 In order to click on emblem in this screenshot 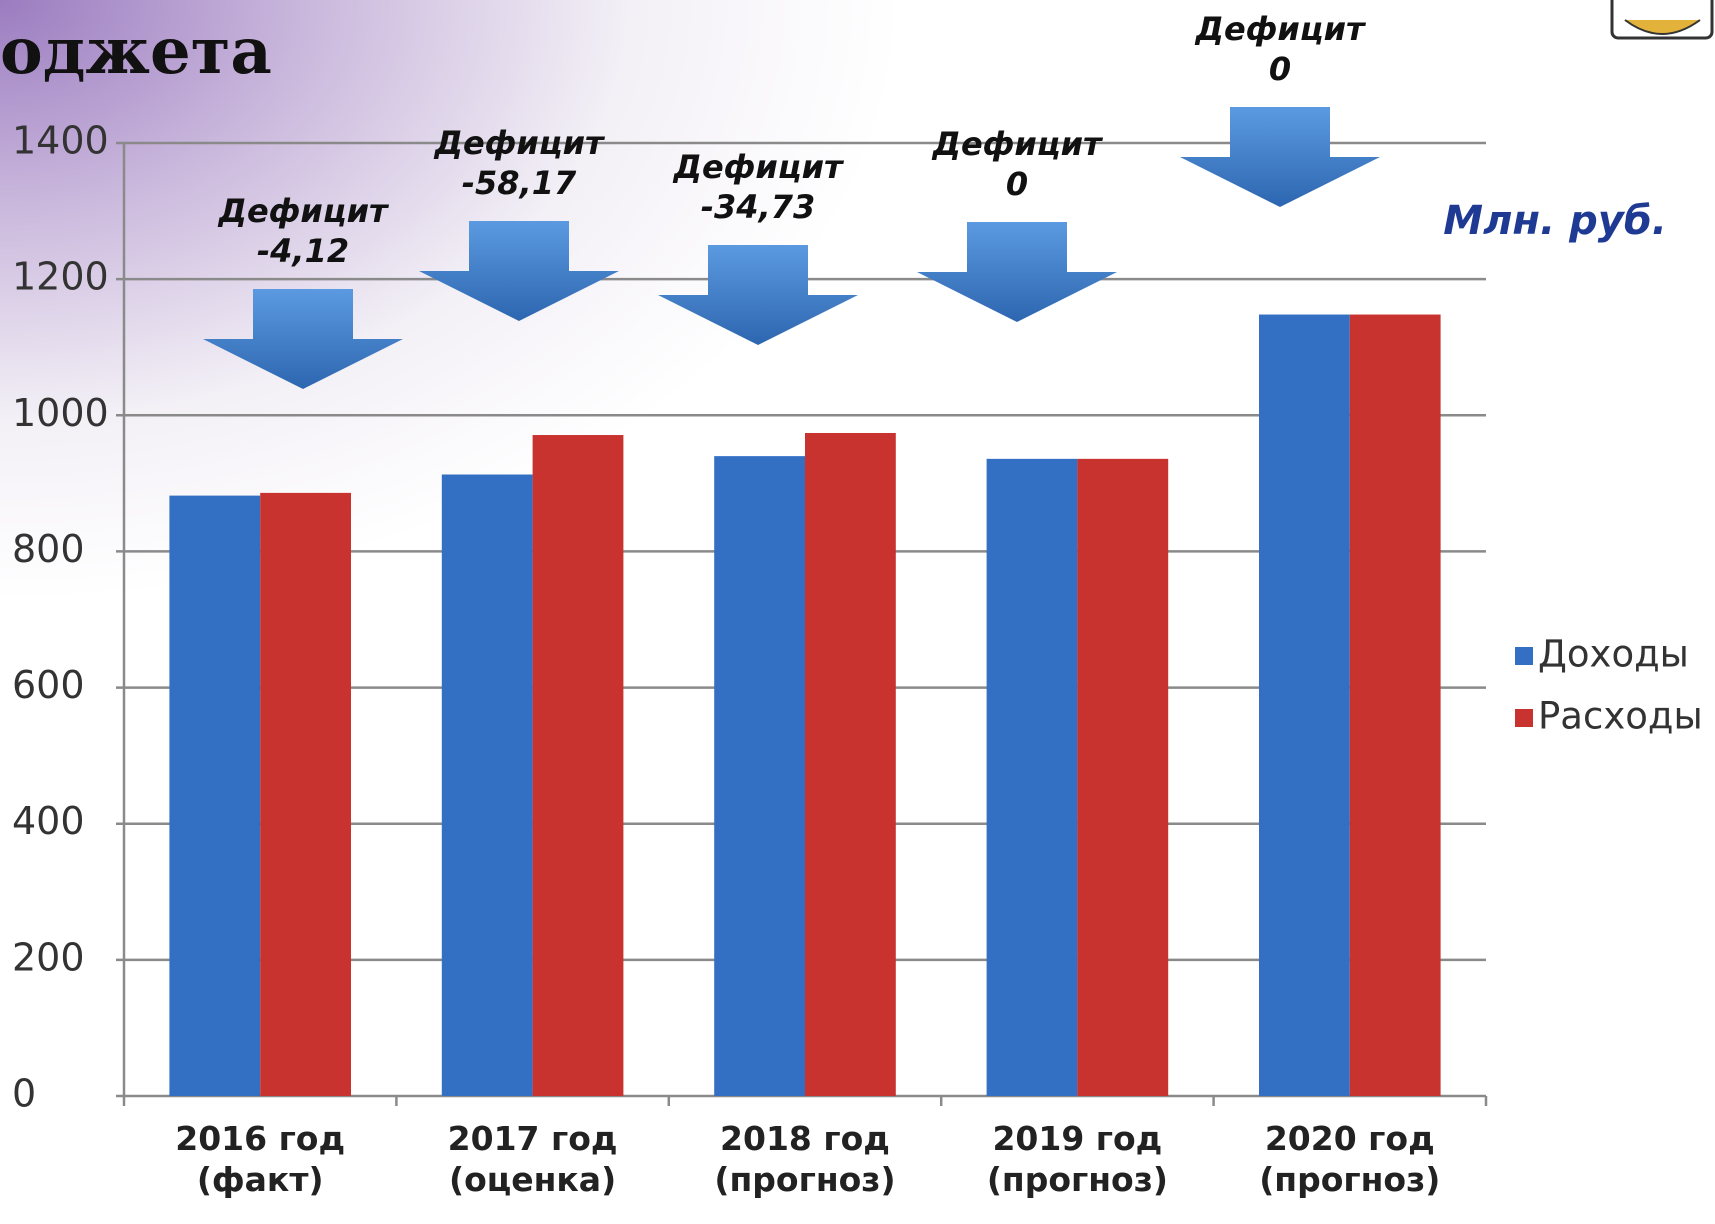, I will do `click(1662, 20)`.